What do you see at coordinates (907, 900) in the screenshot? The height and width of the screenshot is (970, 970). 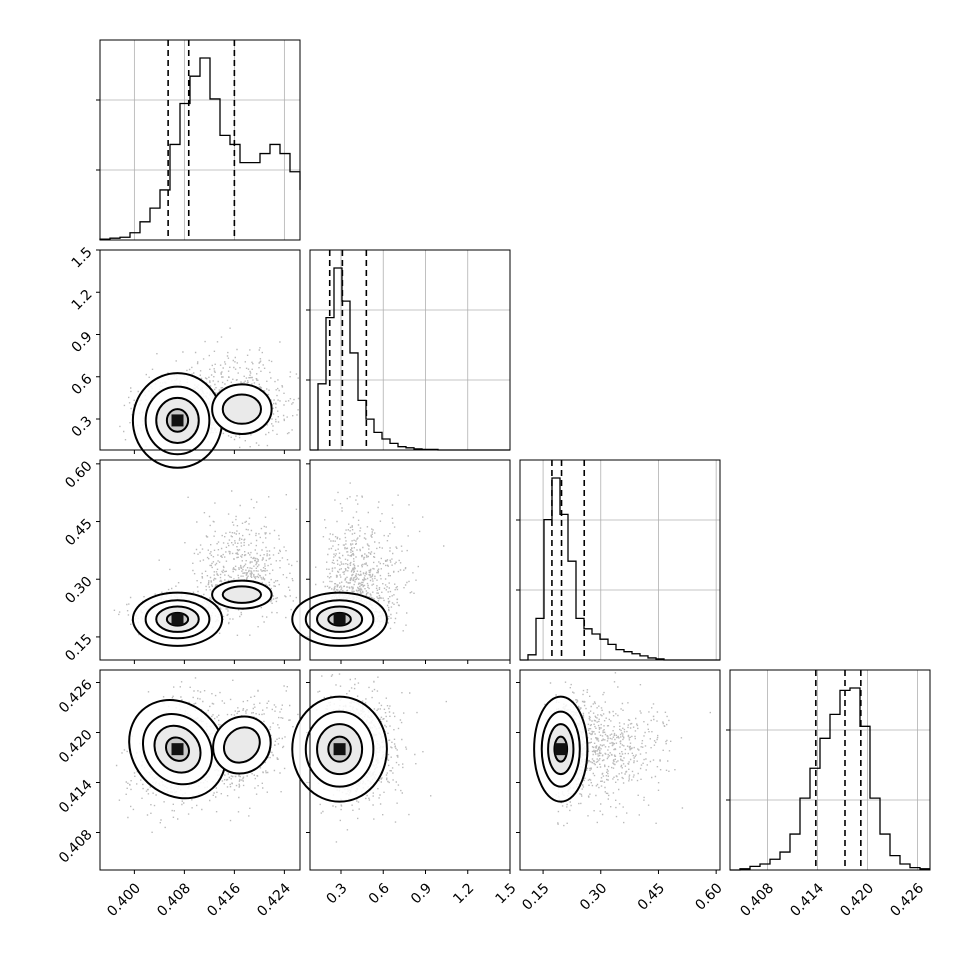 I see `x-tick-label: 0.426` at bounding box center [907, 900].